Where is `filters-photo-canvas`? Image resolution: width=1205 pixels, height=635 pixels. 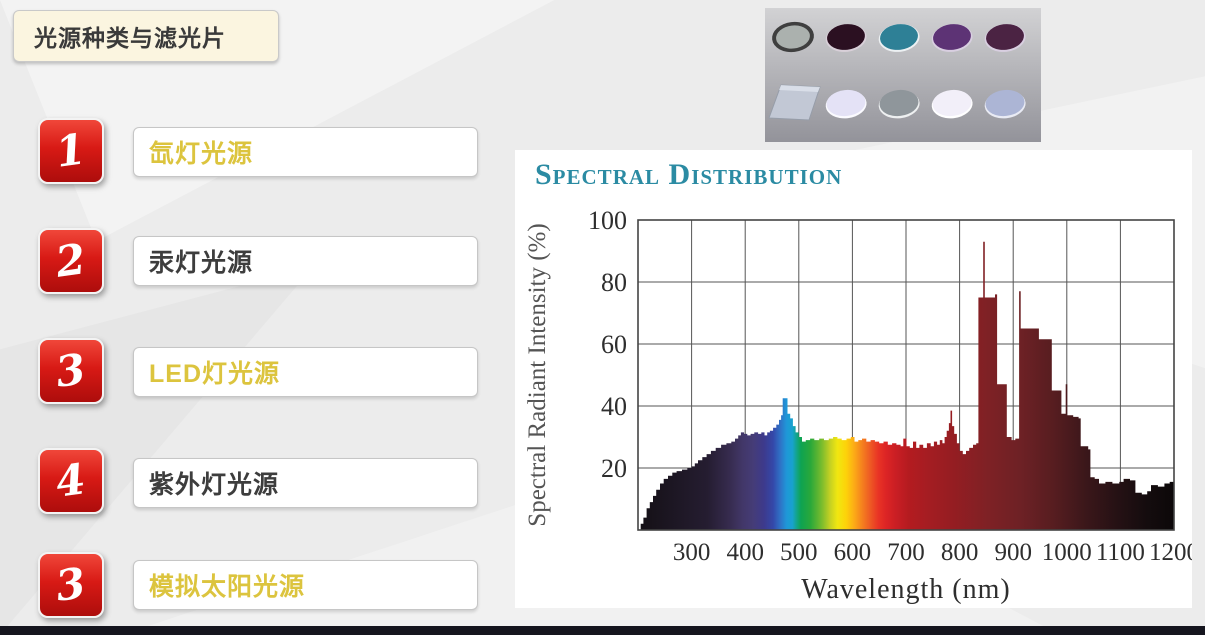 filters-photo-canvas is located at coordinates (903, 75).